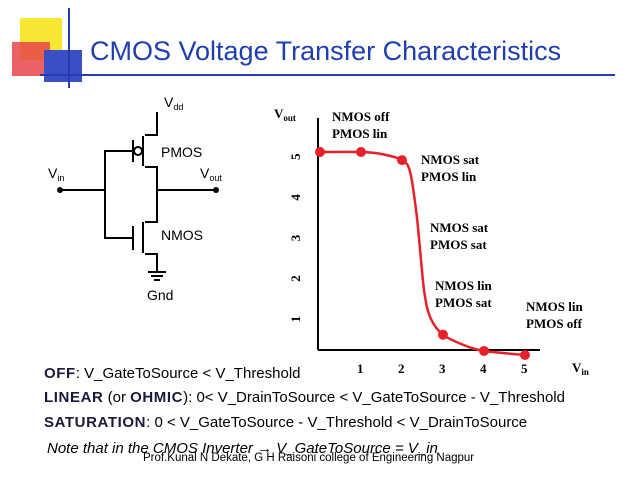  What do you see at coordinates (95, 422) in the screenshot?
I see `saturation-keyword: SATURATION` at bounding box center [95, 422].